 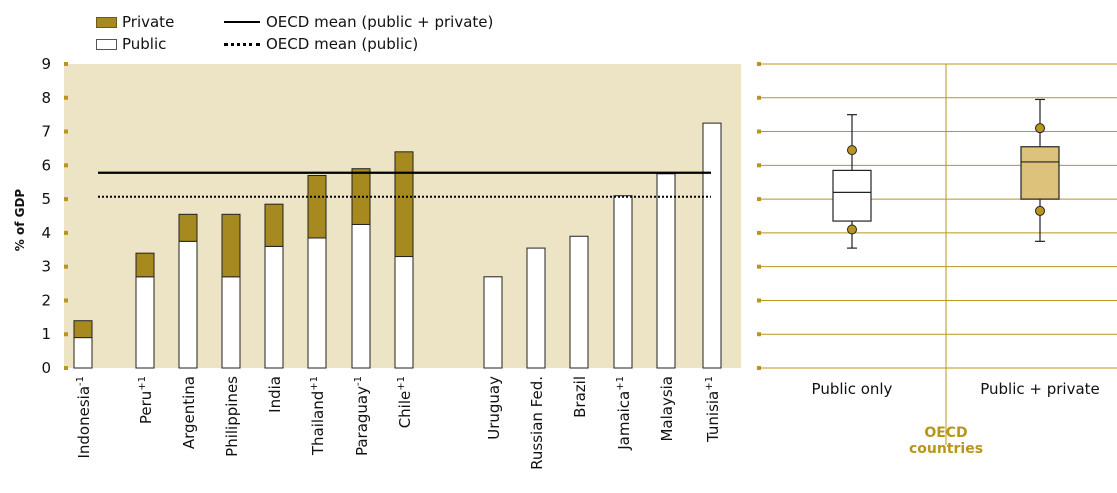 What do you see at coordinates (405, 402) in the screenshot?
I see `category-label: Chile+1` at bounding box center [405, 402].